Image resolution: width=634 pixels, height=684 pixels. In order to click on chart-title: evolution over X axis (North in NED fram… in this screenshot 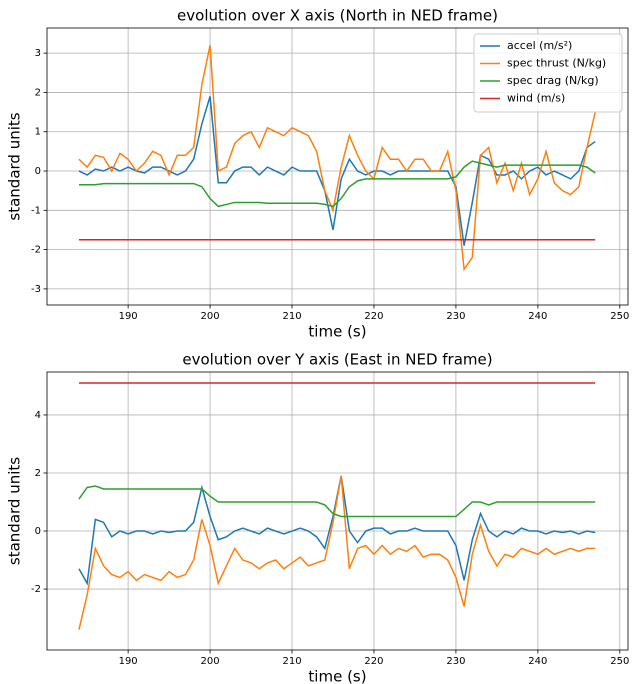, I will do `click(337, 16)`.